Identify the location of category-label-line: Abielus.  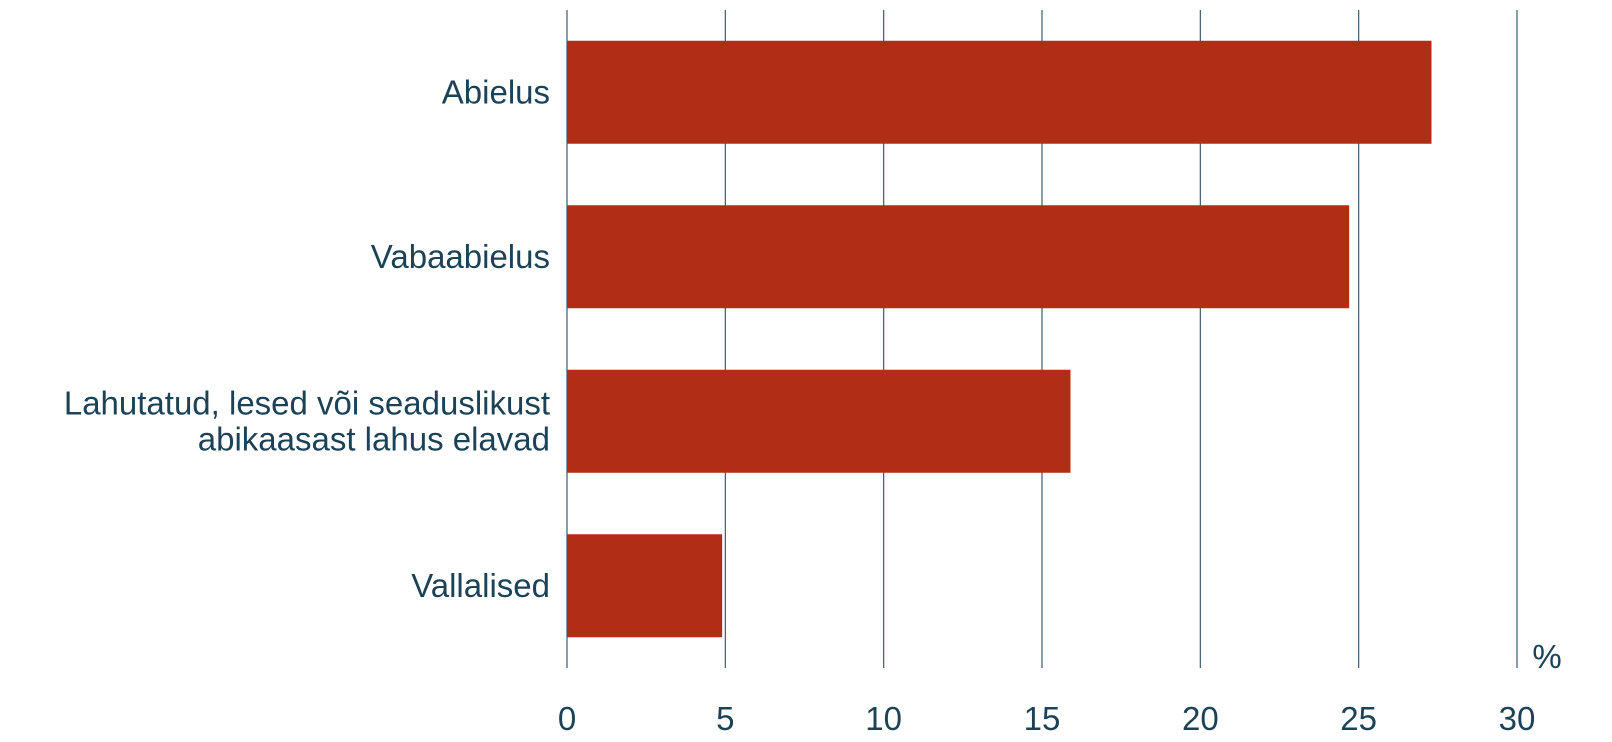
(496, 91).